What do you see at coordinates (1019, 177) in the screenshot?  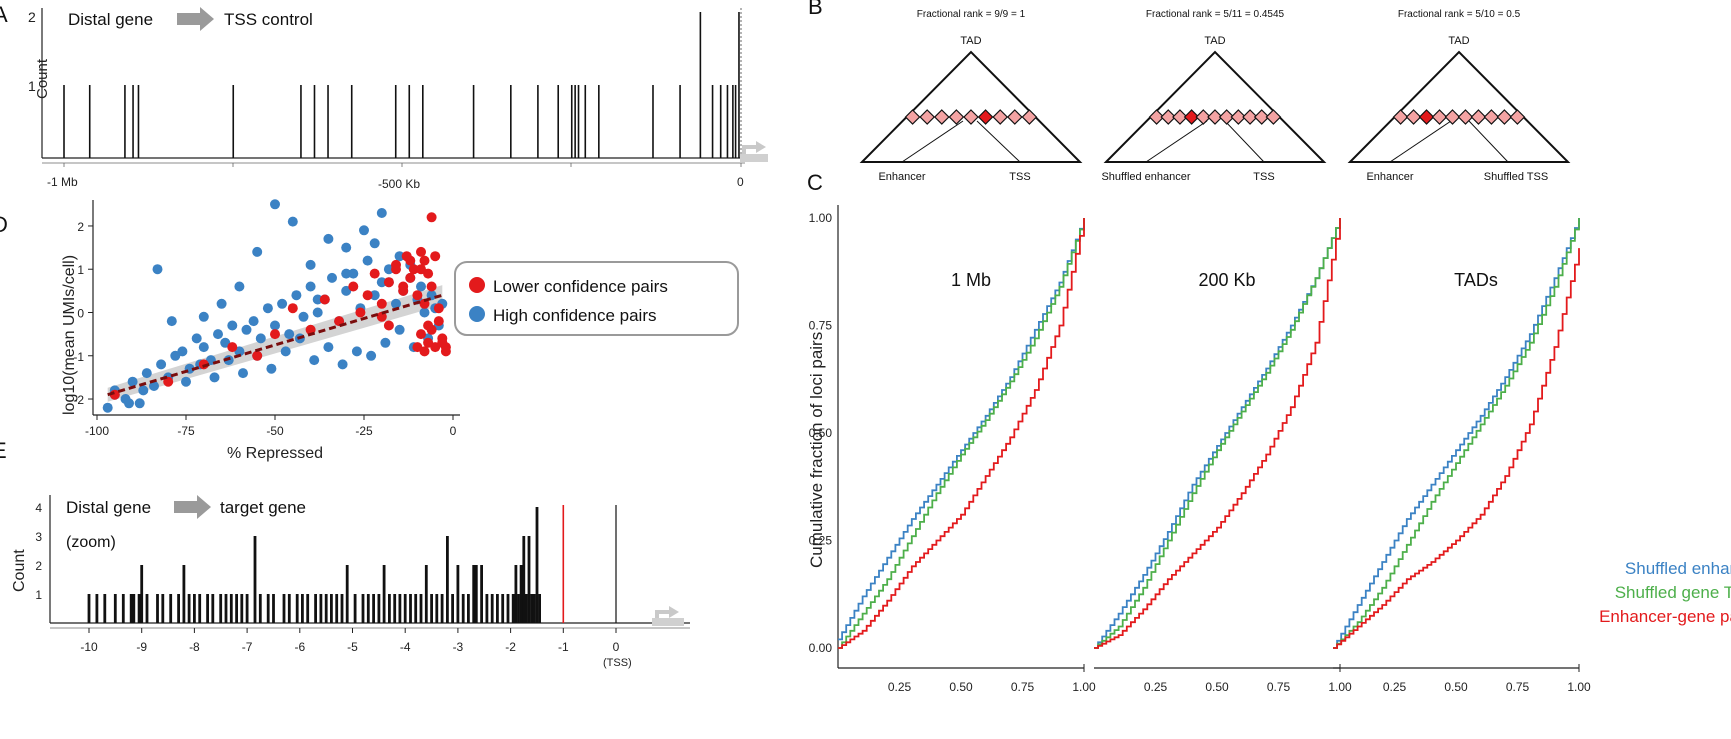 I see `panel-b-right-label: TSS` at bounding box center [1019, 177].